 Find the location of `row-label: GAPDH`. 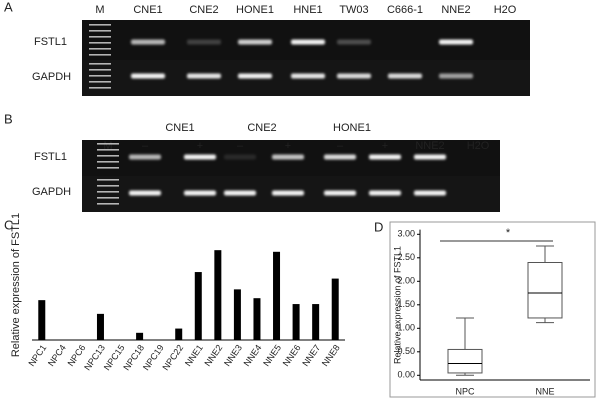

row-label: GAPDH is located at coordinates (51, 77).